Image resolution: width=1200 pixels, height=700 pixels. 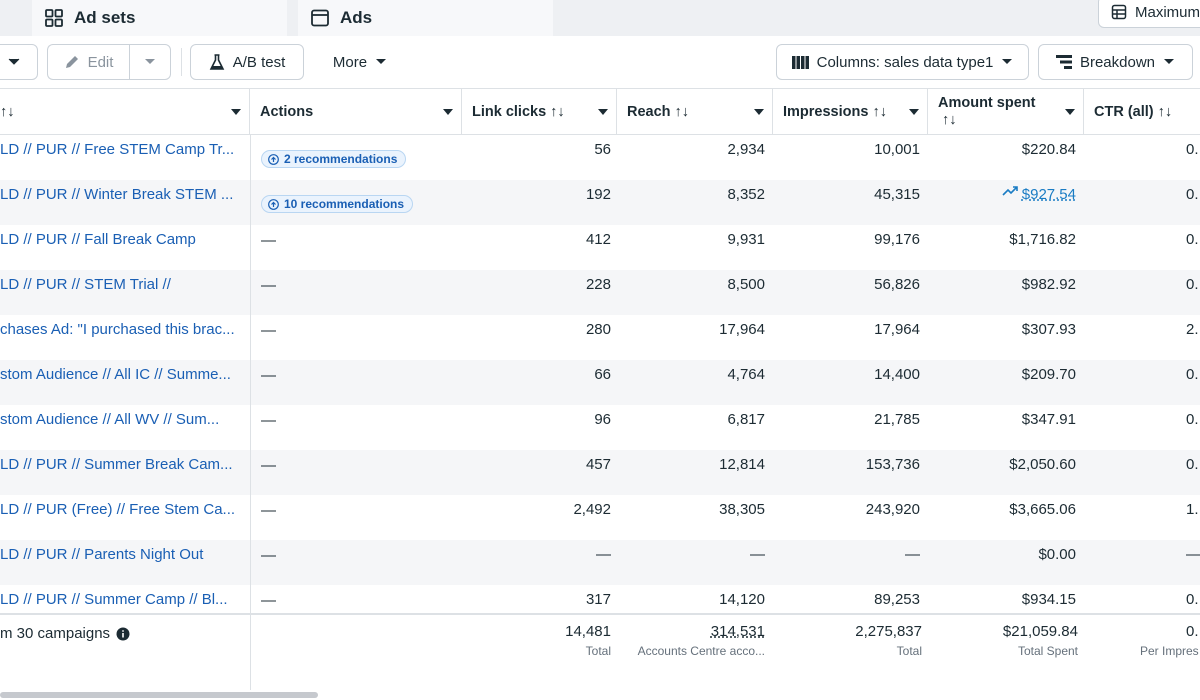 What do you see at coordinates (1003, 640) in the screenshot?
I see `total-amount-spent: $21,059.84 Total Spent` at bounding box center [1003, 640].